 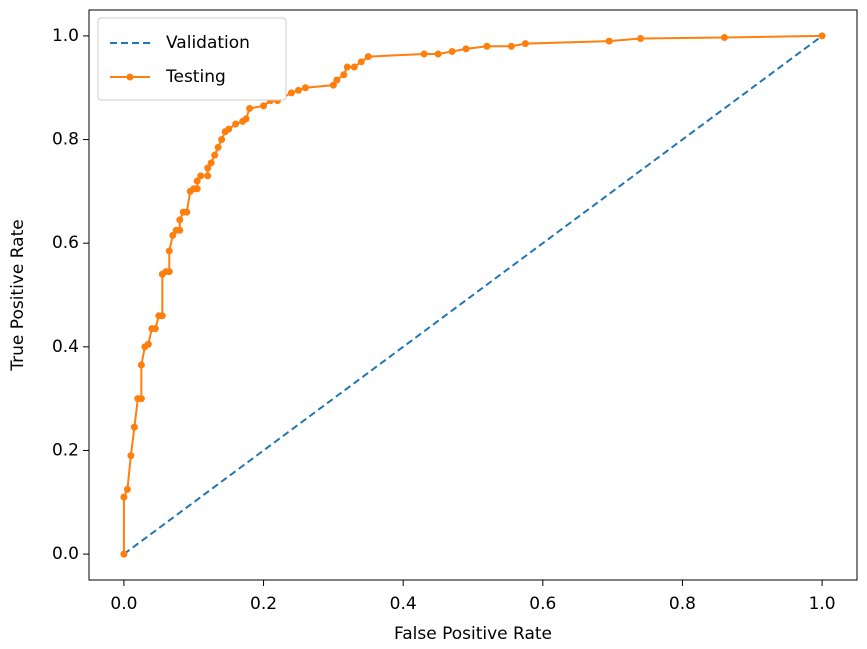 What do you see at coordinates (130, 77) in the screenshot?
I see `legend-marker` at bounding box center [130, 77].